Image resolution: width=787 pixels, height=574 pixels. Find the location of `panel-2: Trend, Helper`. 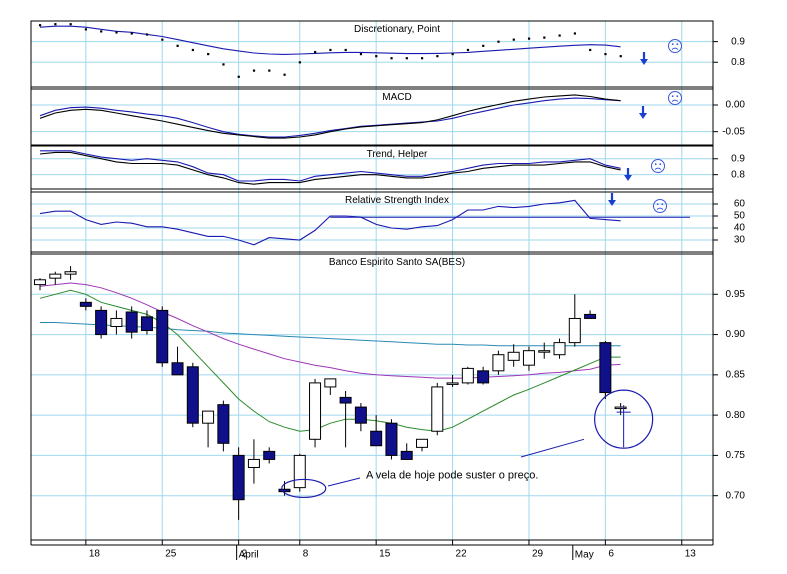

panel-2: Trend, Helper is located at coordinates (372, 167).